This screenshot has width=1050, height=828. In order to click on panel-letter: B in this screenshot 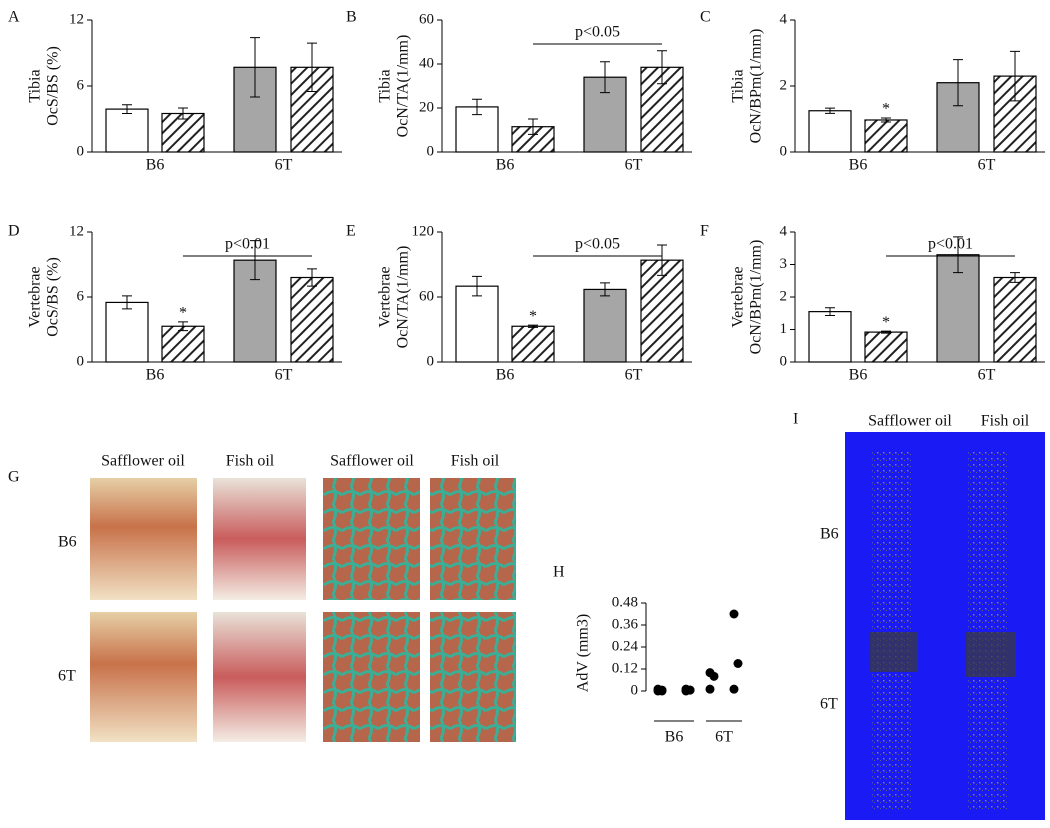, I will do `click(351, 17)`.